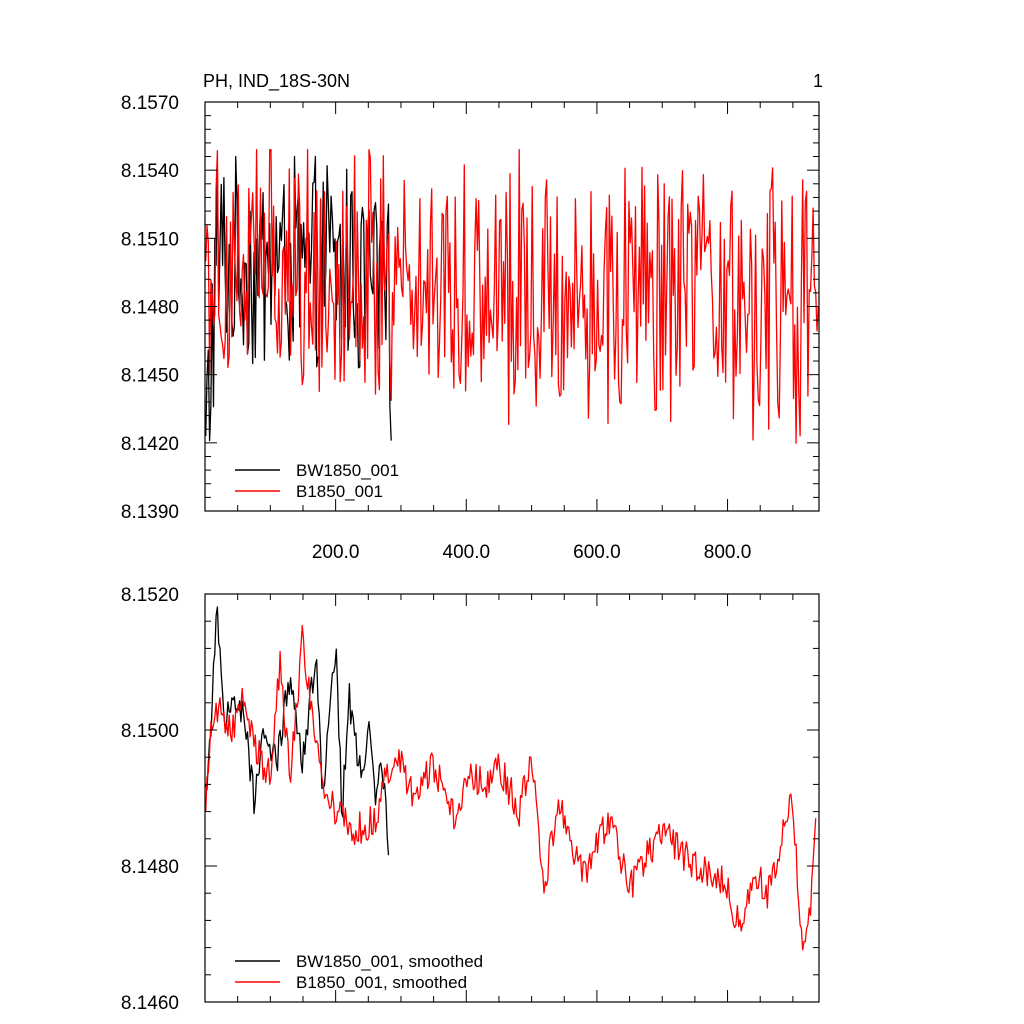 The height and width of the screenshot is (1024, 1024). Describe the element at coordinates (150, 376) in the screenshot. I see `top-y-tick-label: 8.1450` at that location.